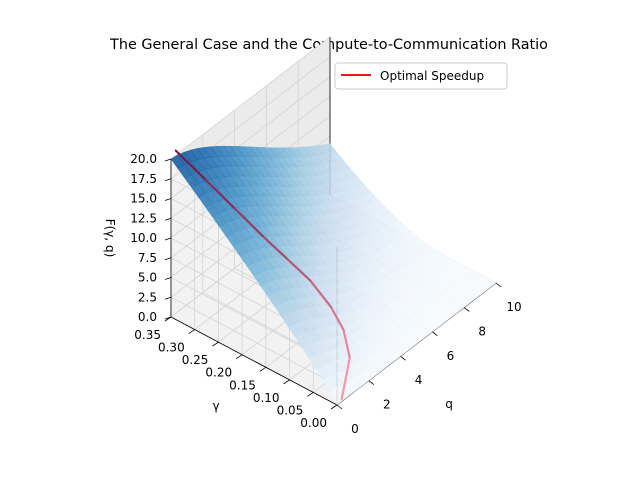 Image resolution: width=640 pixels, height=480 pixels. What do you see at coordinates (290, 410) in the screenshot?
I see `y-tick-label: 0.05` at bounding box center [290, 410].